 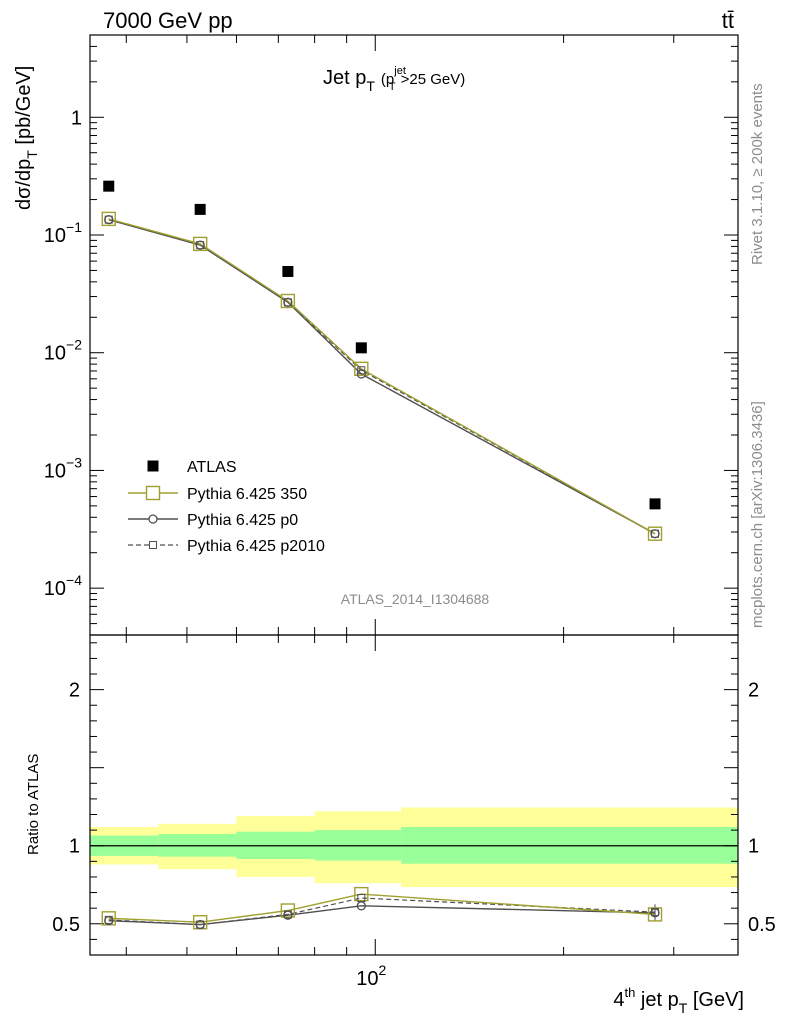 I want to click on ratio-ylabel: Ratio to ATLAS, so click(x=33, y=804).